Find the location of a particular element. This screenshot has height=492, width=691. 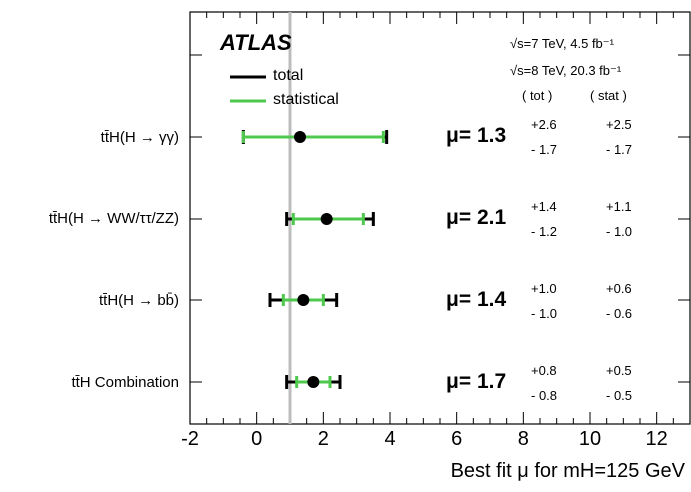

tot-up: +1.4 is located at coordinates (544, 206).